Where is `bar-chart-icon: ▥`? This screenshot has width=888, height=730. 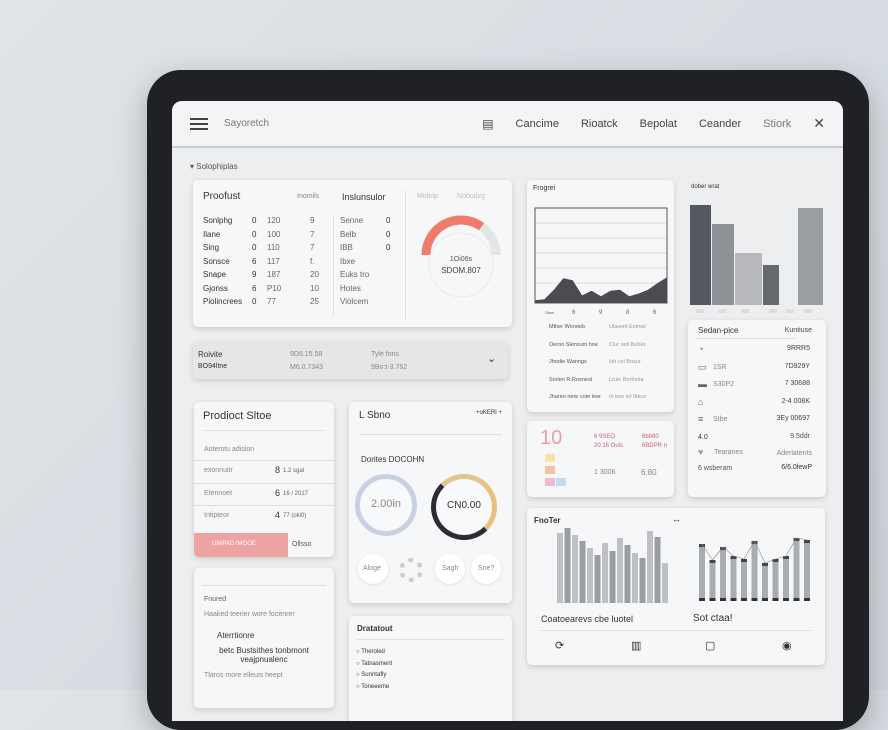 bar-chart-icon: ▥ is located at coordinates (636, 646).